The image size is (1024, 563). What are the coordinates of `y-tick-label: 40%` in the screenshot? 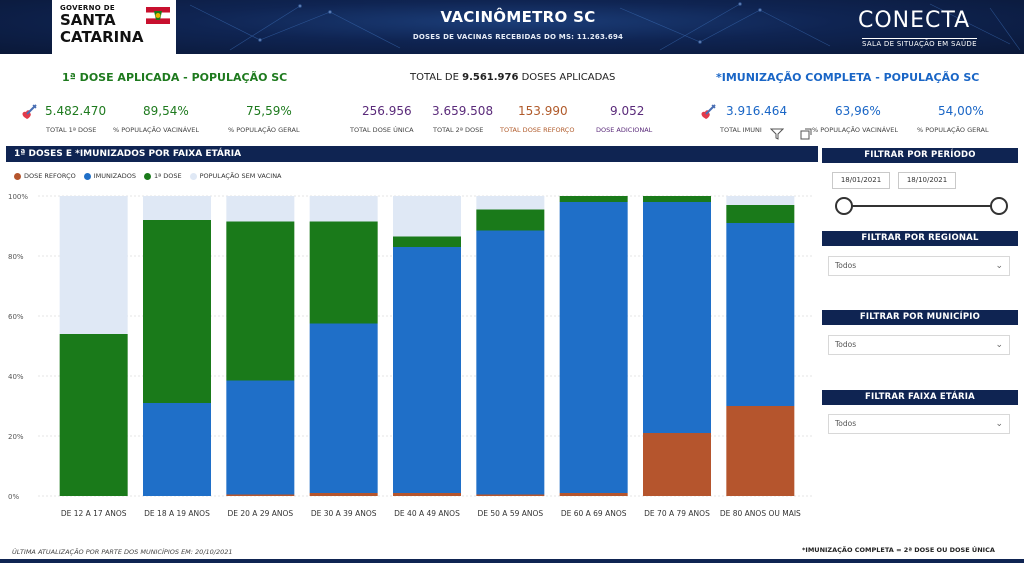 It's located at (16, 377).